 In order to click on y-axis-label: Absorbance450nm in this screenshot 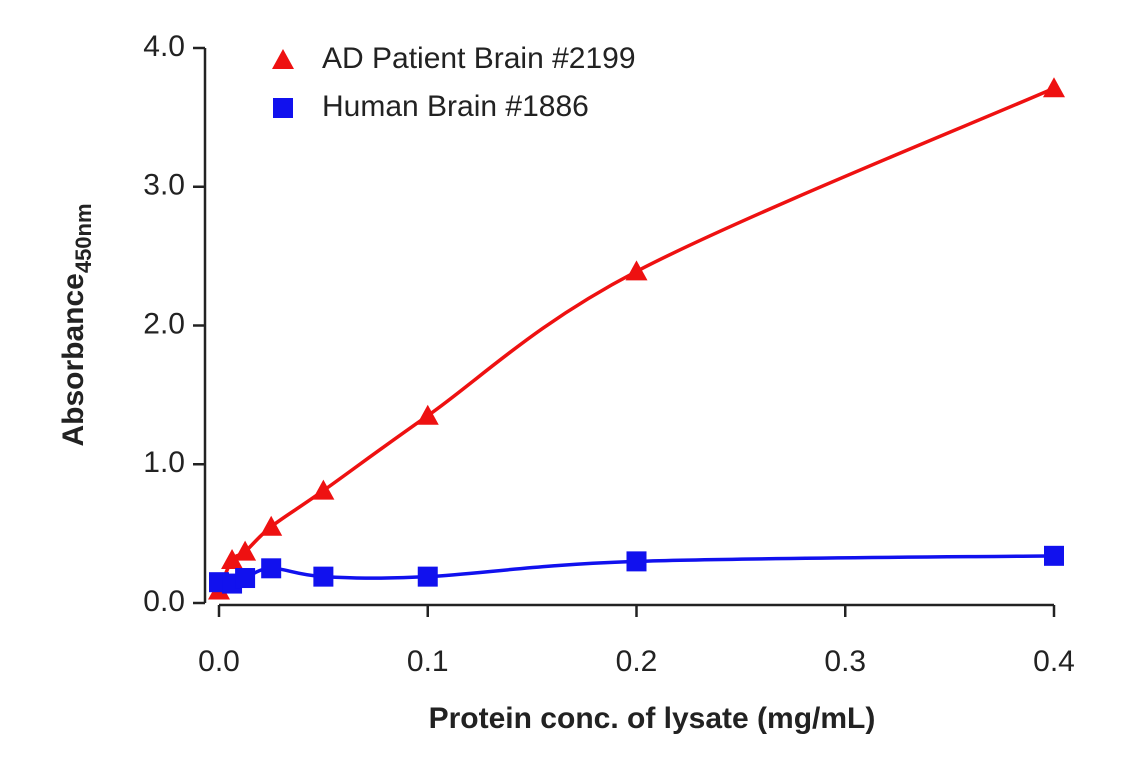, I will do `click(76, 324)`.